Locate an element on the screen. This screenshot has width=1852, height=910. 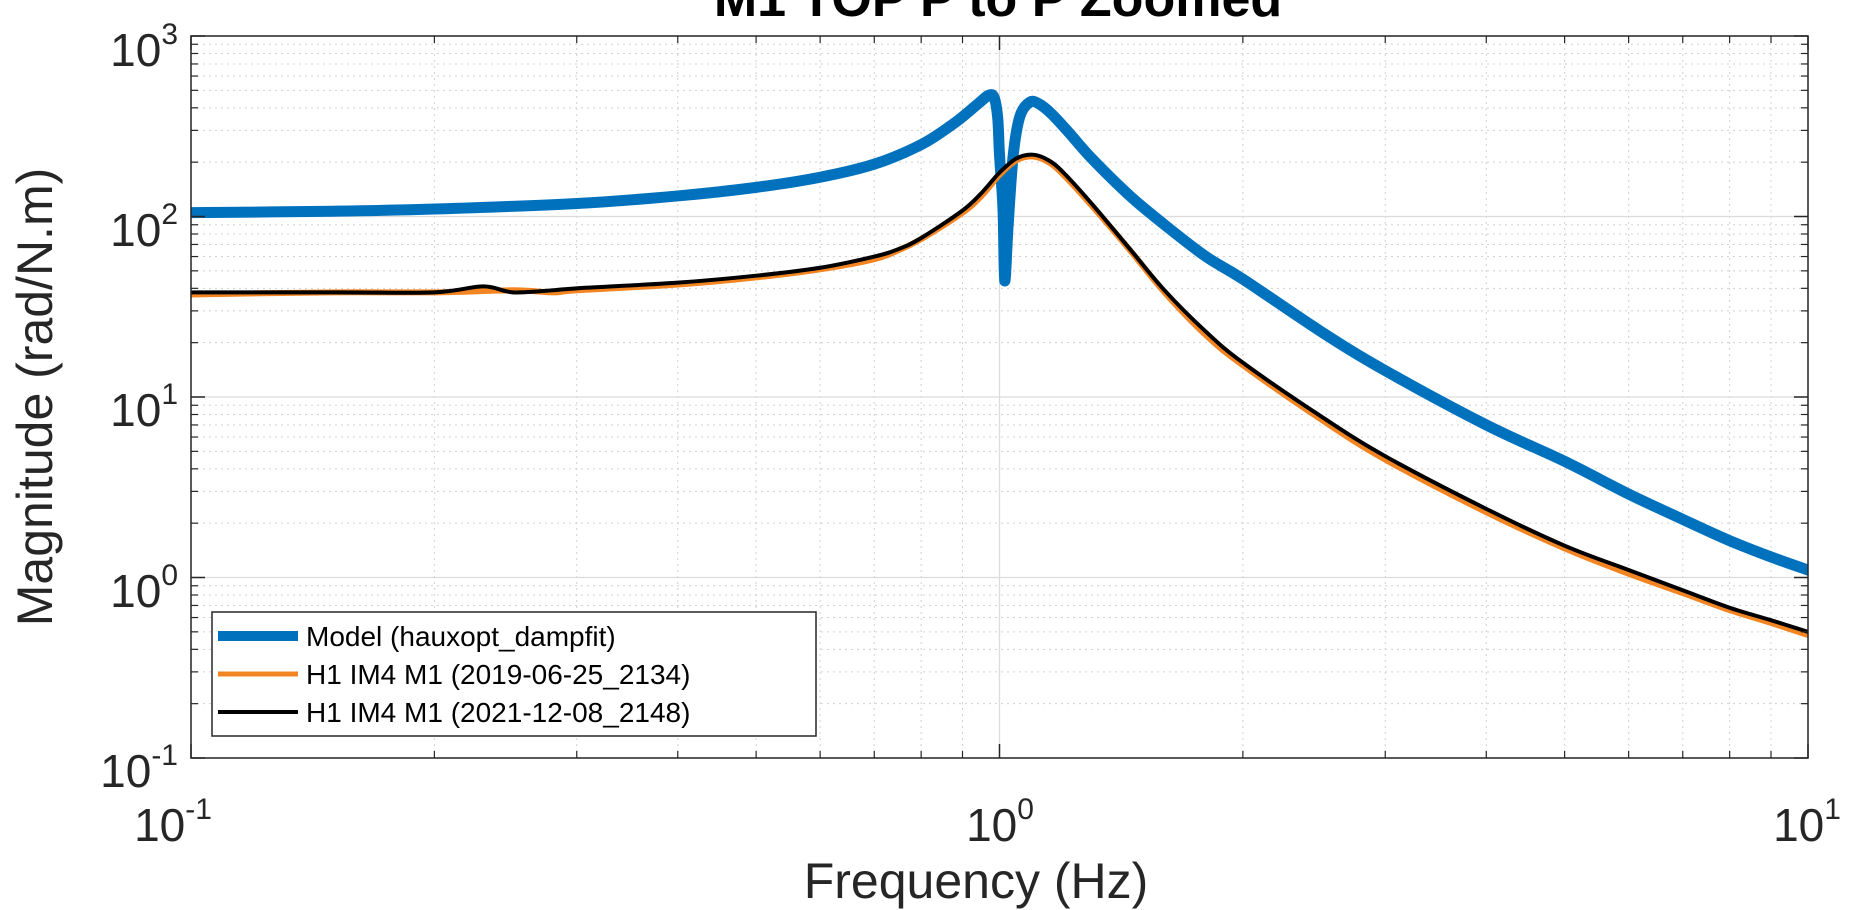
legend-box is located at coordinates (514, 674).